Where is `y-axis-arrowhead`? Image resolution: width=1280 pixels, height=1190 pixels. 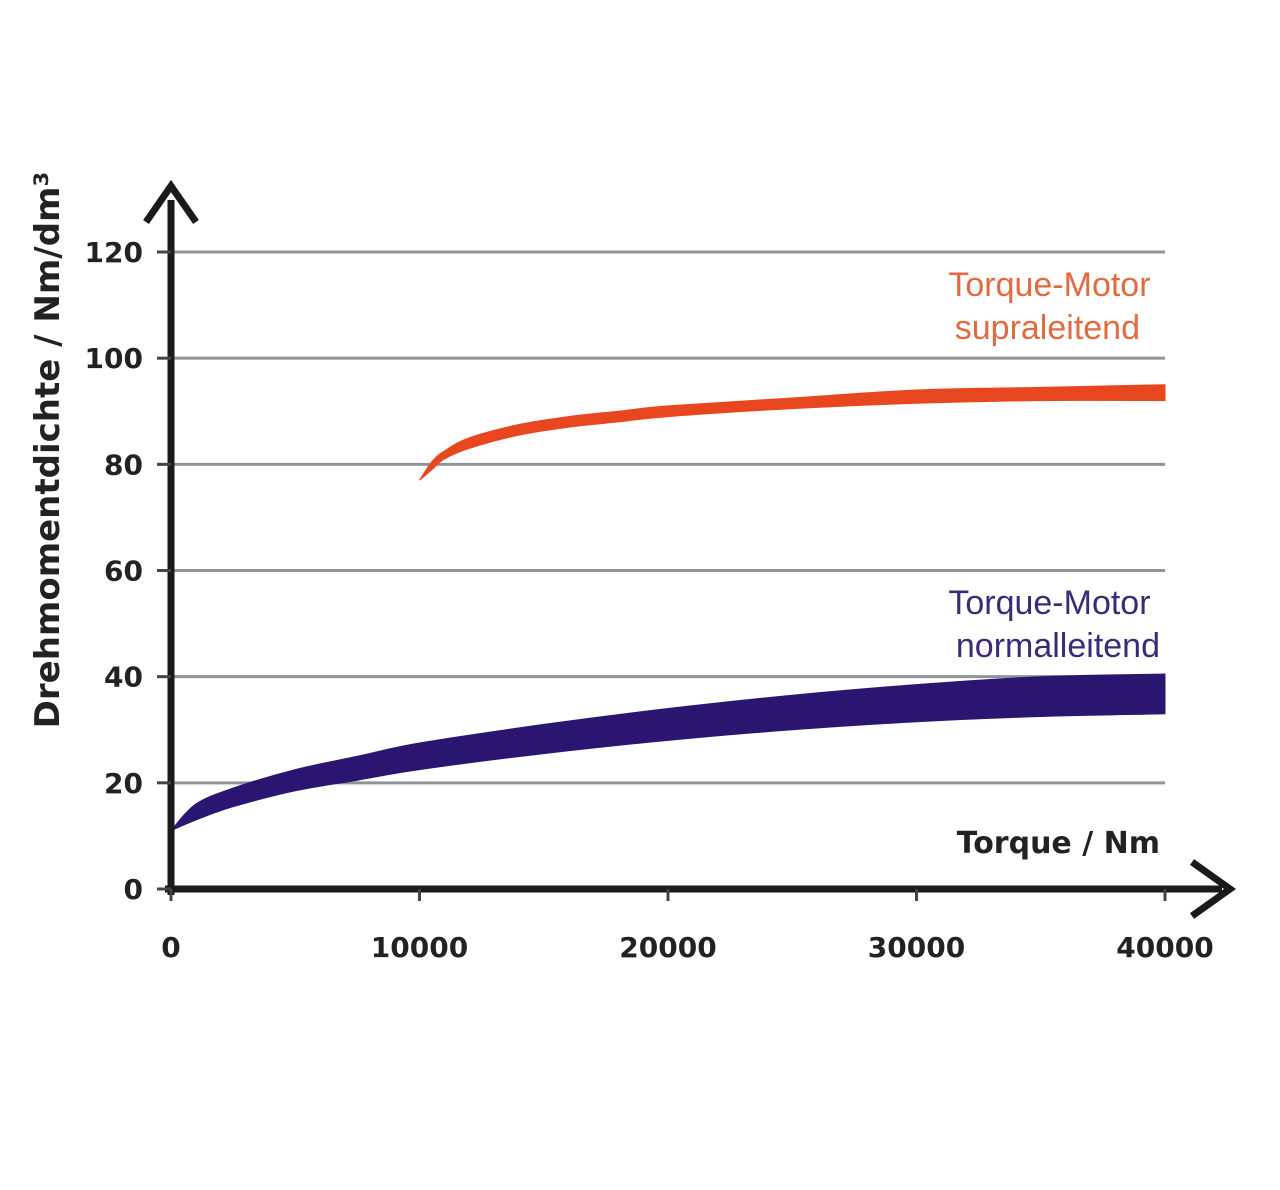
y-axis-arrowhead is located at coordinates (171, 201).